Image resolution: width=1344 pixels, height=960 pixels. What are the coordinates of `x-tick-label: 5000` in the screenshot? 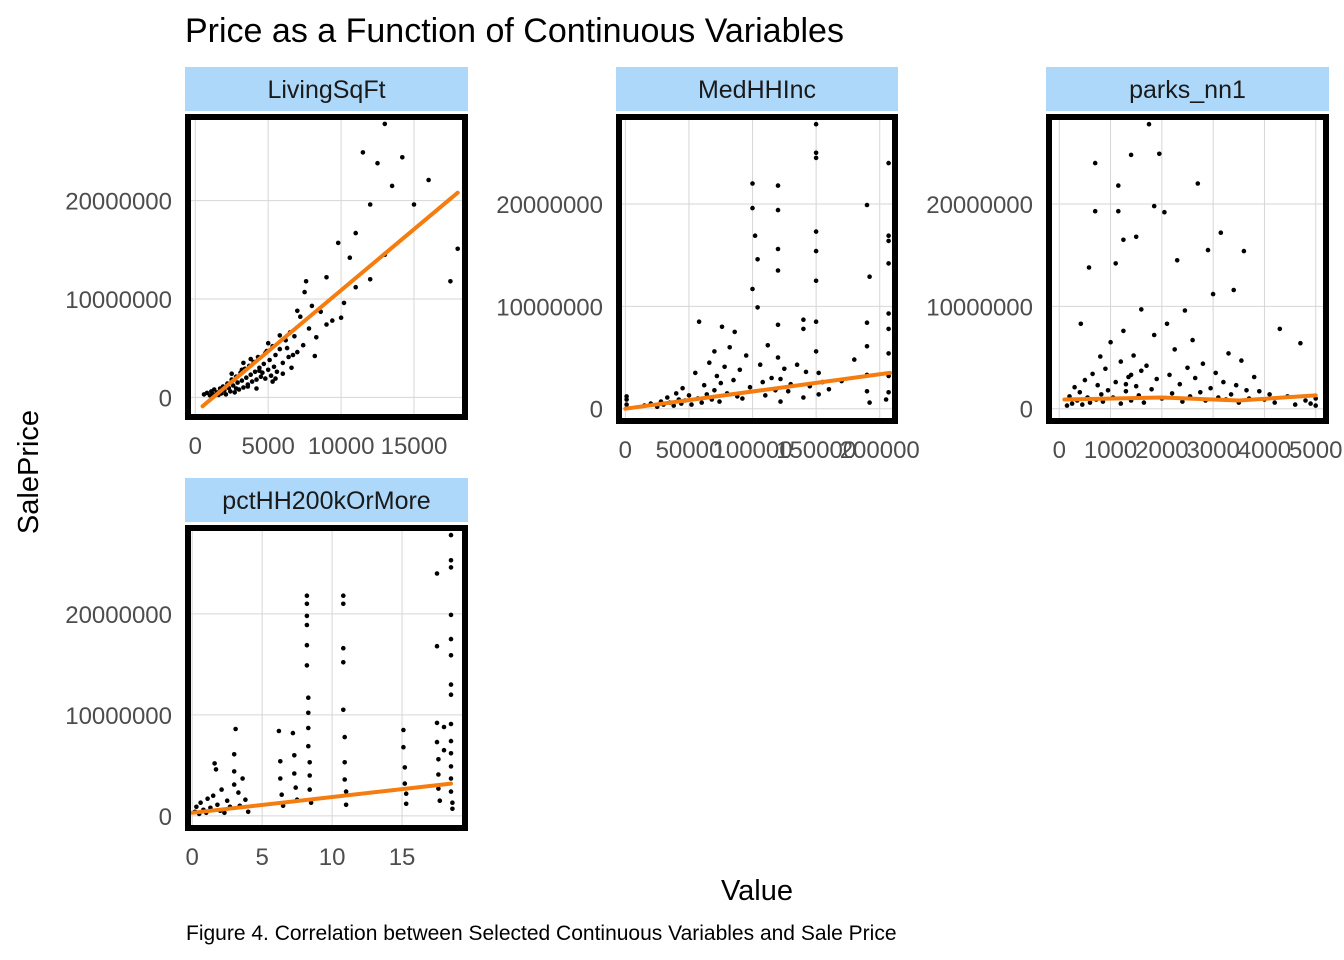 It's located at (267, 446).